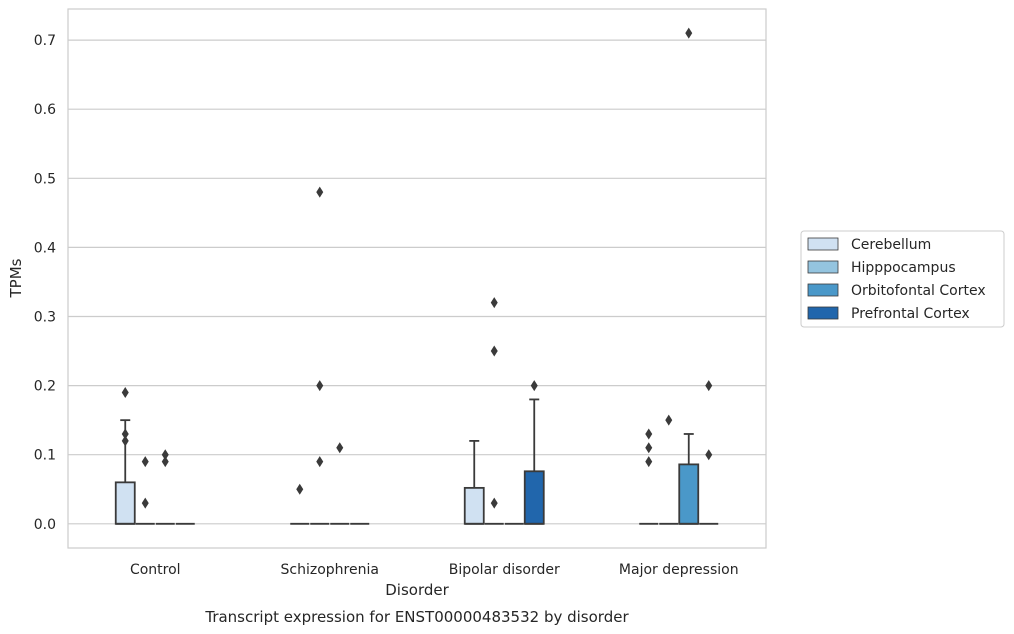  What do you see at coordinates (918, 291) in the screenshot?
I see `legend-label: Orbitofontal Cortex` at bounding box center [918, 291].